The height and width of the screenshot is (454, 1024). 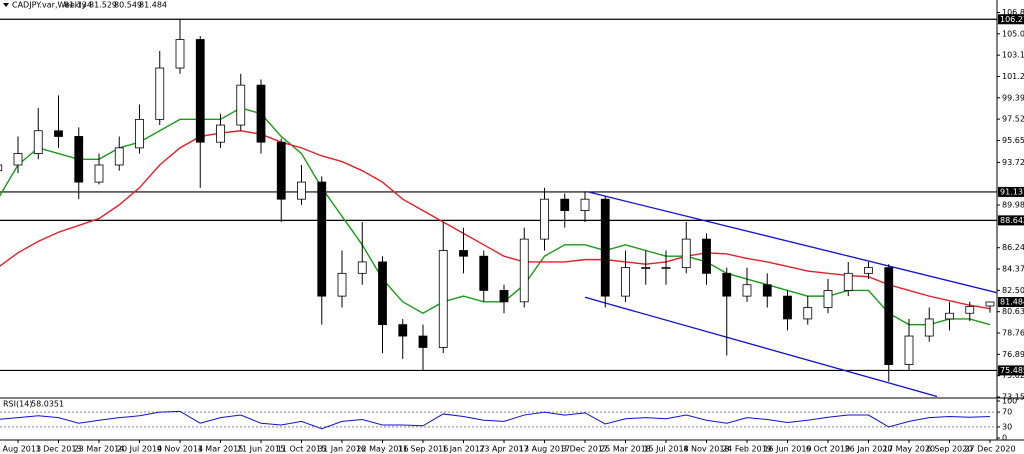 I want to click on menu-arrow, so click(x=6, y=5).